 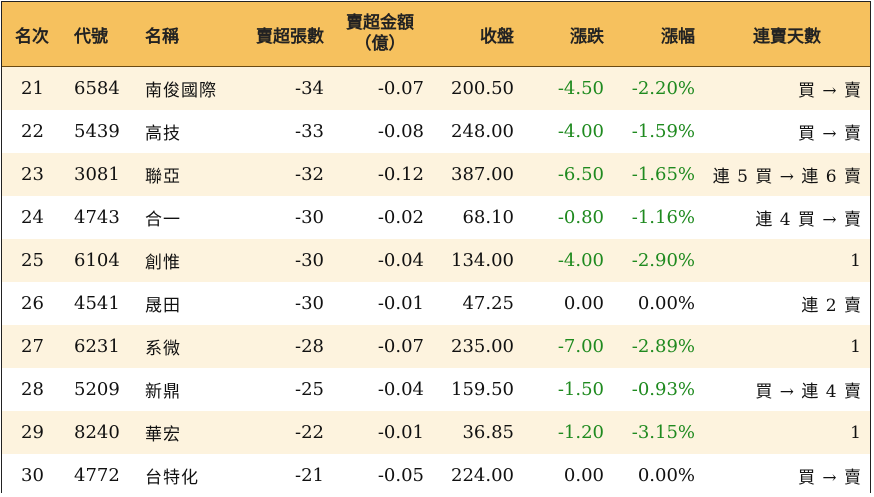 I want to click on table-row: 26 4541 晟田 -30 -0.01 47.25 0.00 0.00% 連 2 賣, so click(x=436, y=303).